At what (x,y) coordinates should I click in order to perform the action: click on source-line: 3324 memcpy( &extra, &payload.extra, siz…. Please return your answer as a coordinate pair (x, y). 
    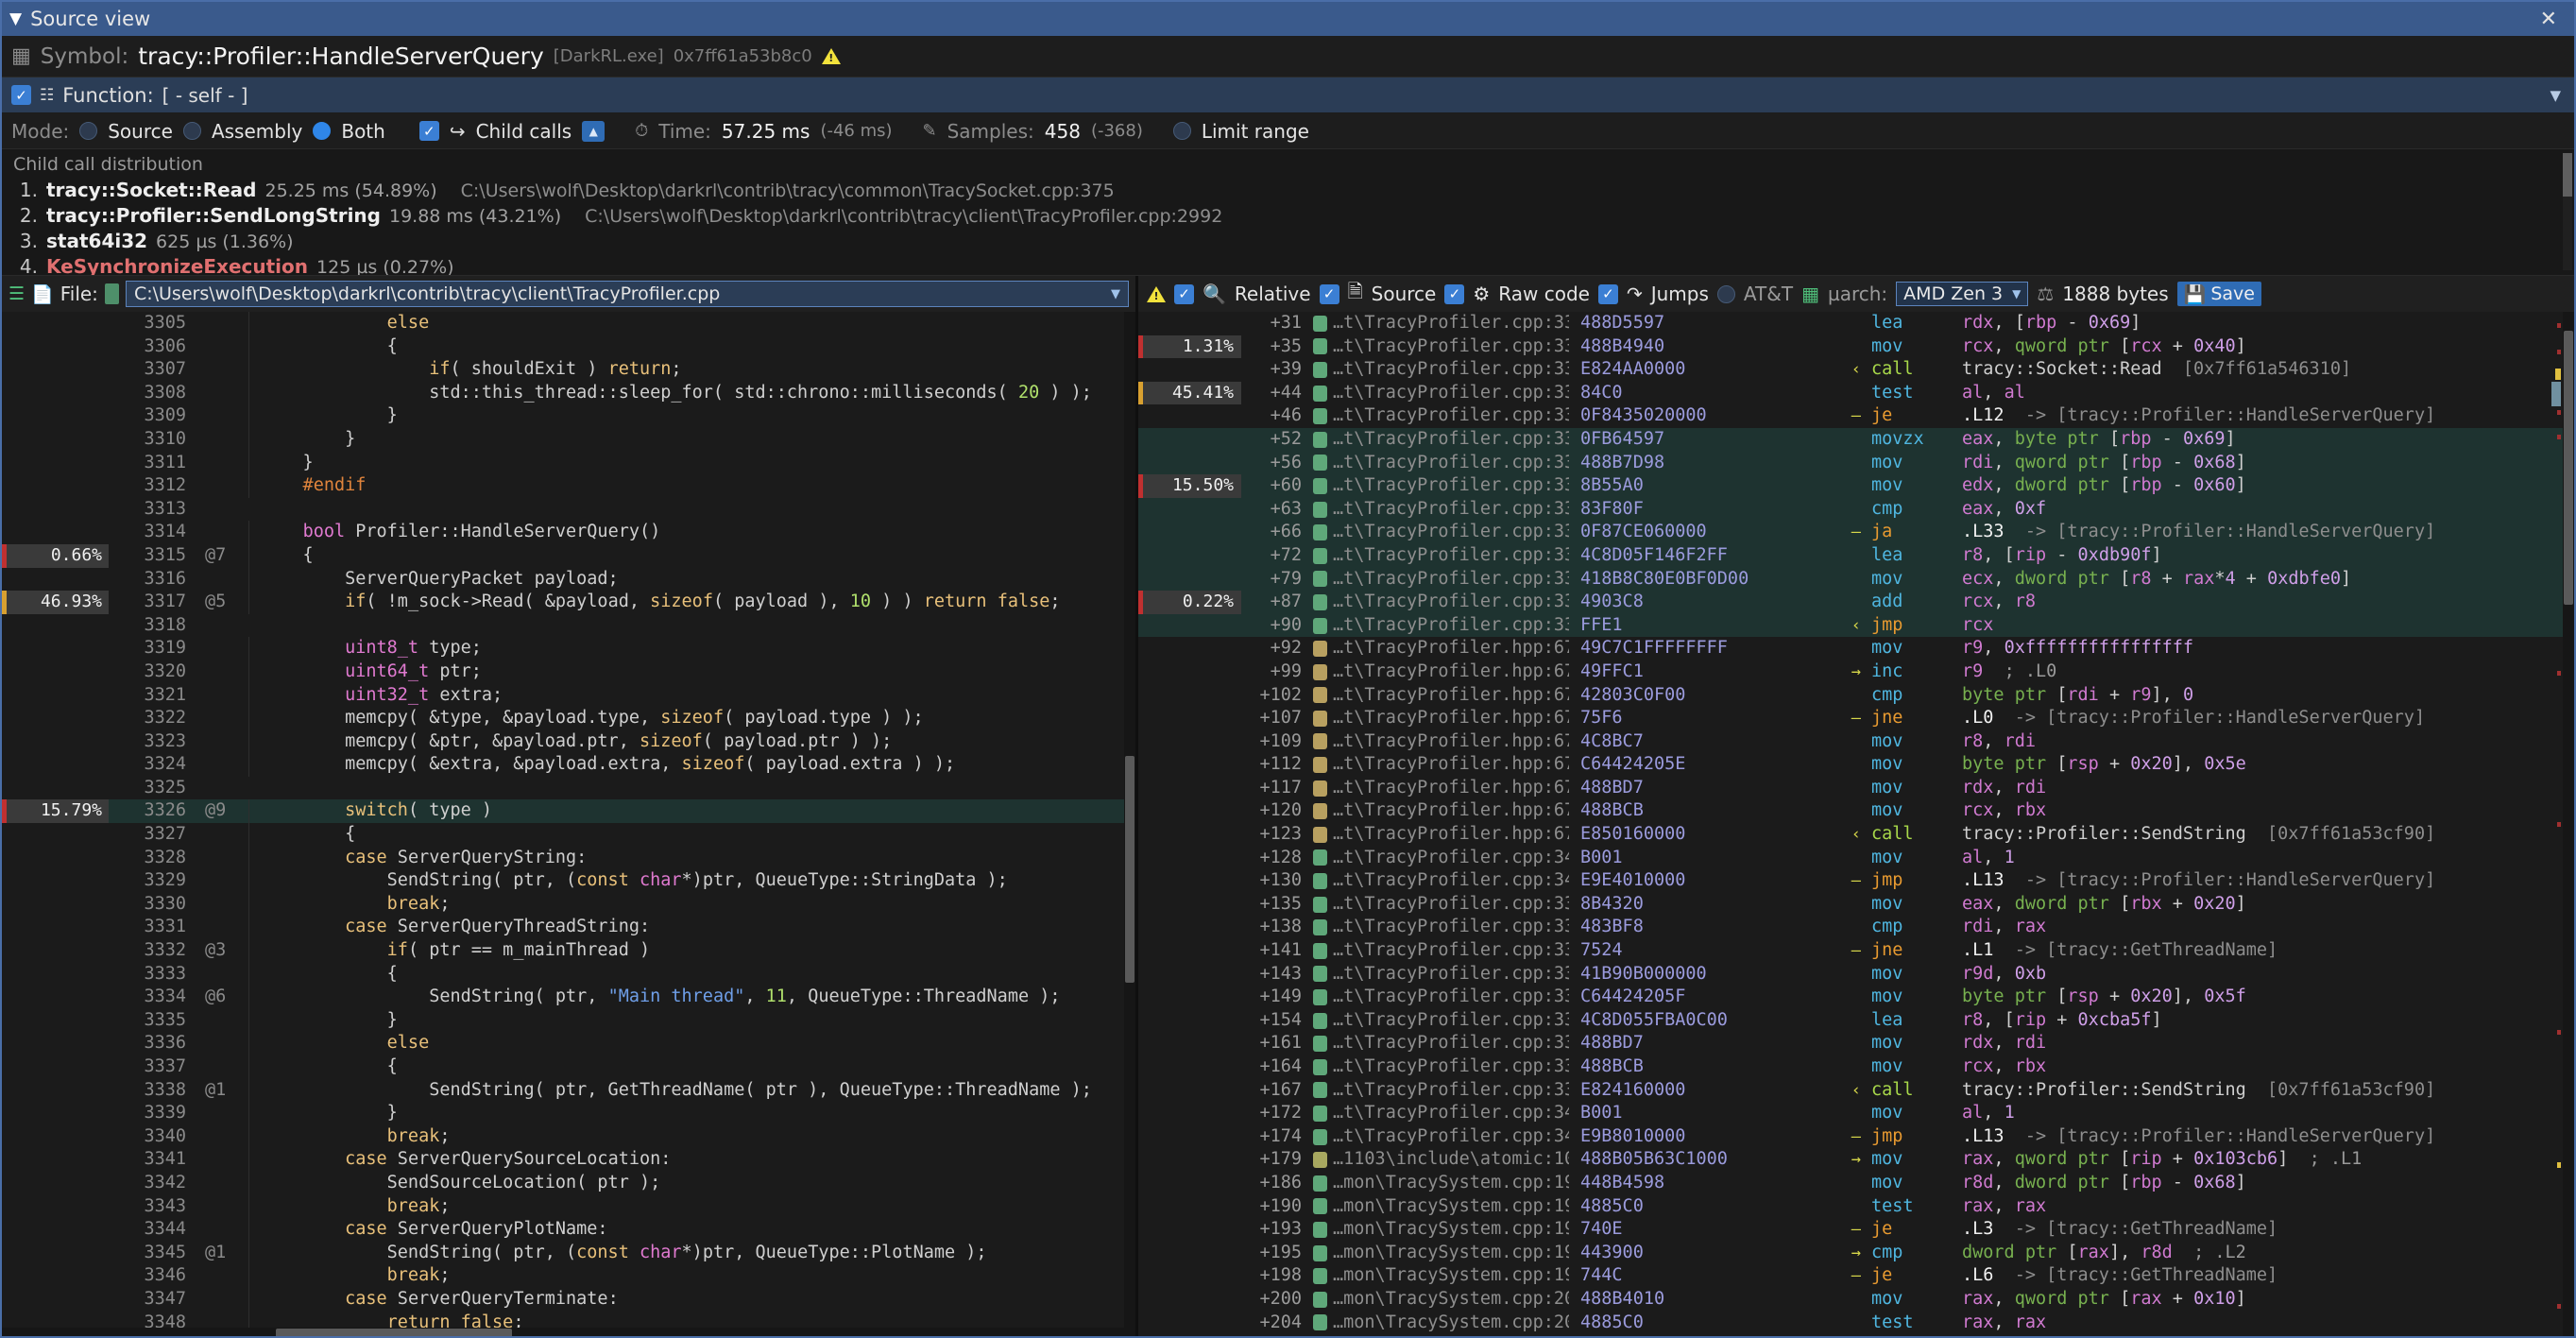
    Looking at the image, I should click on (568, 765).